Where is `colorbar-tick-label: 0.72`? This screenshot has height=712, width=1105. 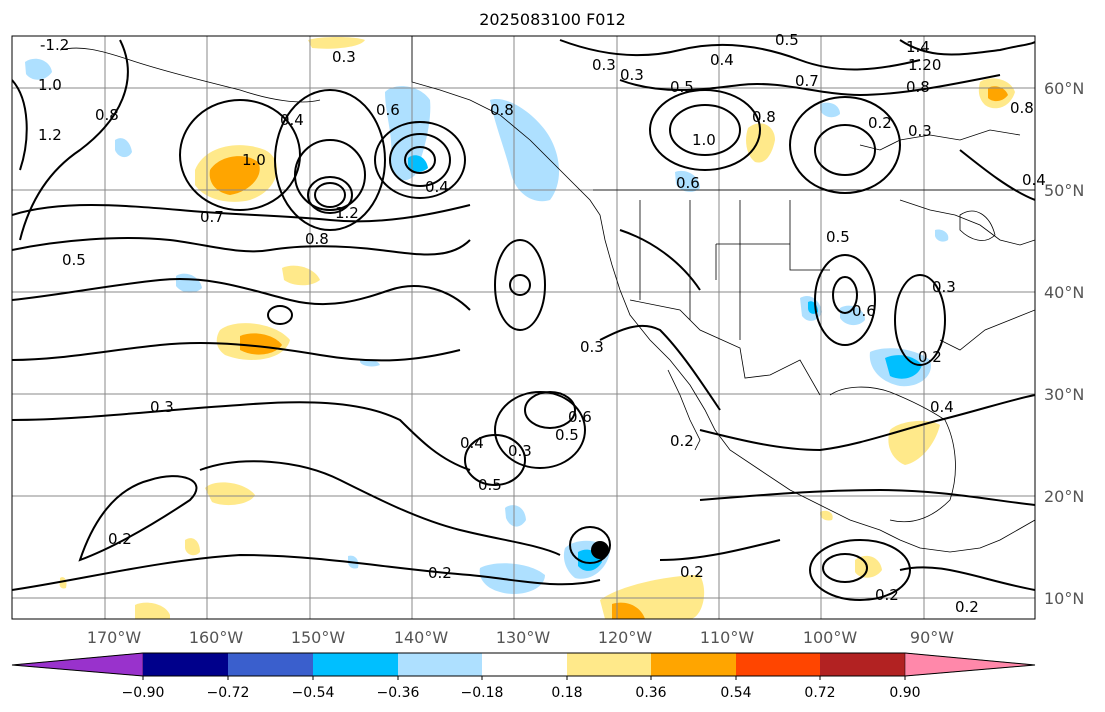
colorbar-tick-label: 0.72 is located at coordinates (819, 693).